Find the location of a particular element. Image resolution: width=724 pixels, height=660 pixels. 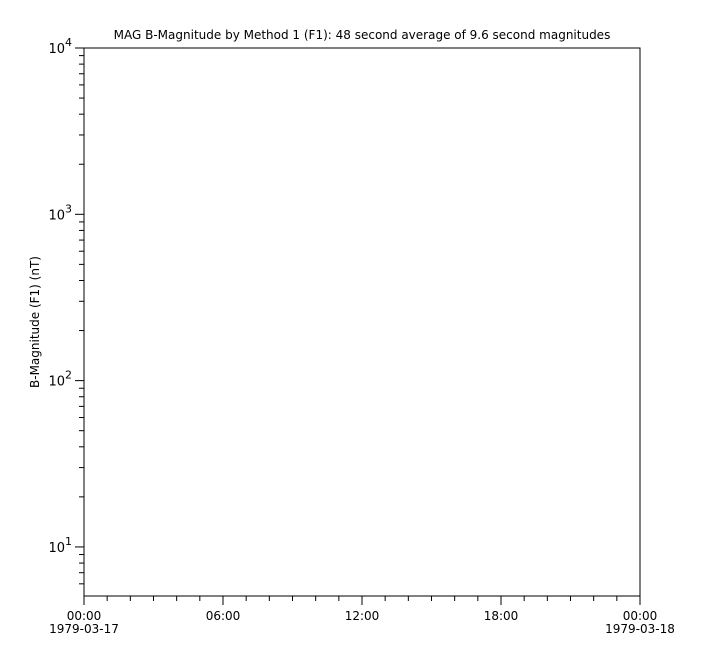

y-axis-label: B-Magnitude (F1) (nT) is located at coordinates (35, 322).